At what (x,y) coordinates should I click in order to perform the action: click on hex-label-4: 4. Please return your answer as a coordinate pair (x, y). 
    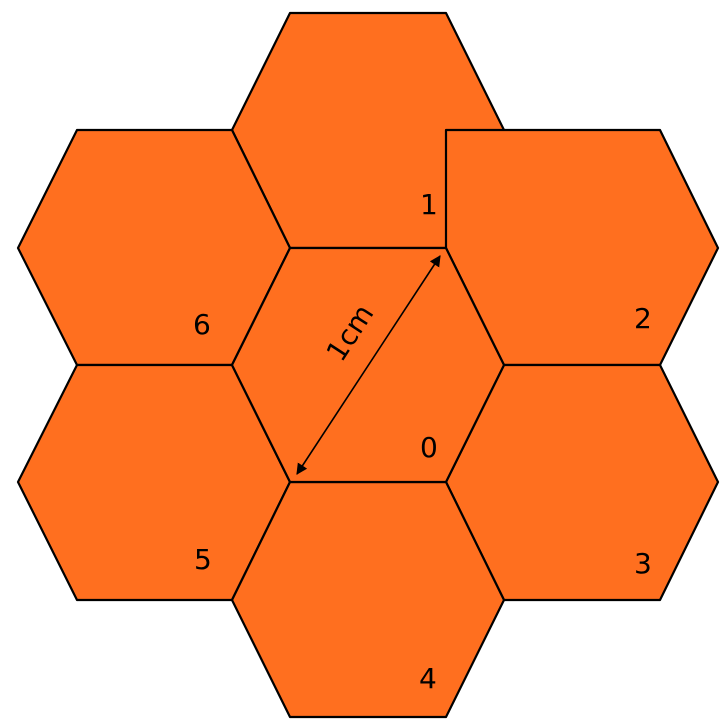
    Looking at the image, I should click on (428, 678).